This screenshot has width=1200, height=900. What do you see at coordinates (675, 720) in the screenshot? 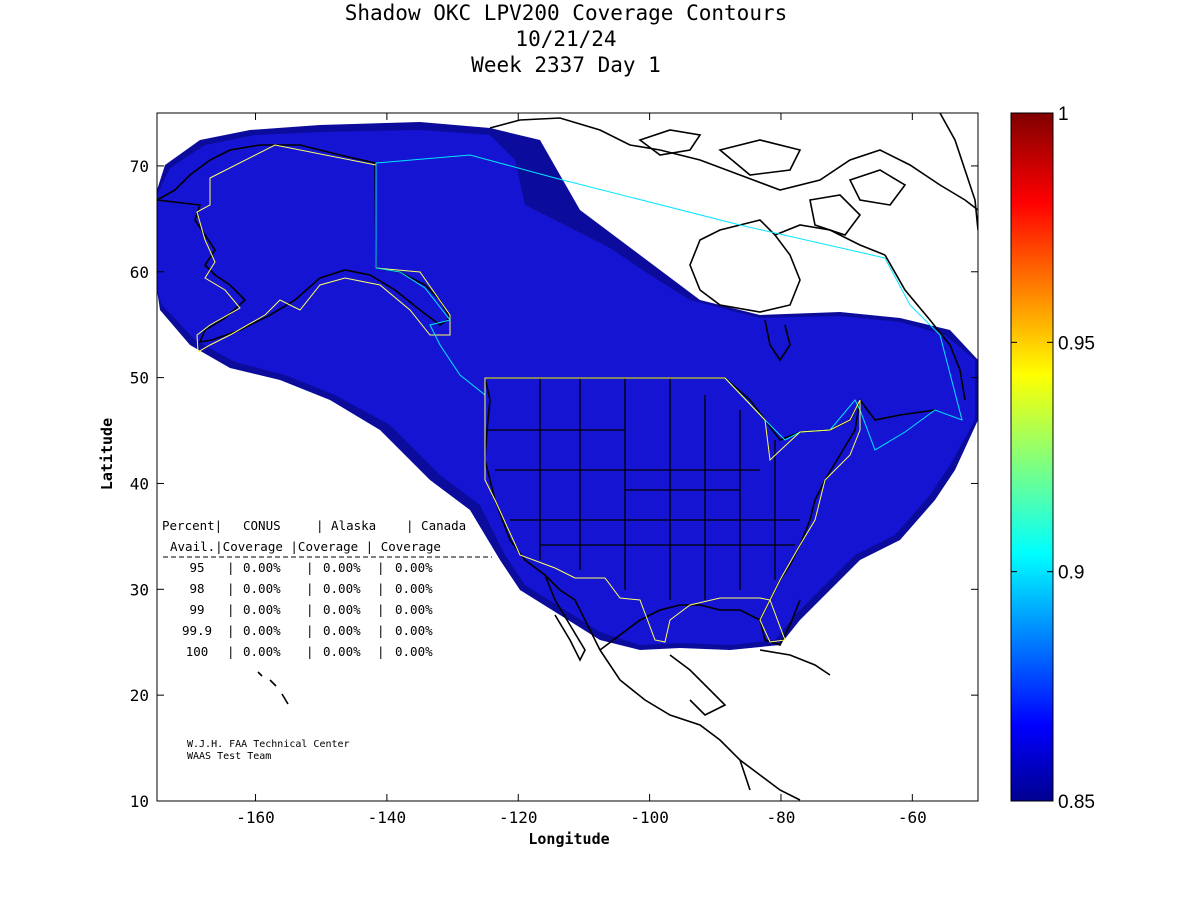
I see `mexico-outline` at bounding box center [675, 720].